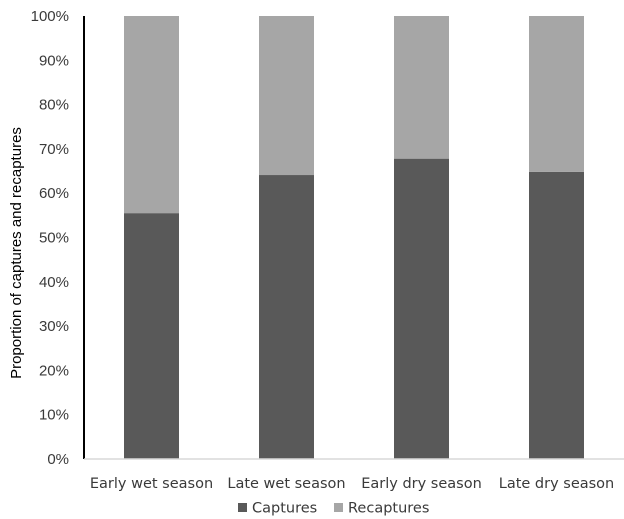 The width and height of the screenshot is (624, 519). Describe the element at coordinates (338, 507) in the screenshot. I see `legend-swatch-recaptures` at that location.